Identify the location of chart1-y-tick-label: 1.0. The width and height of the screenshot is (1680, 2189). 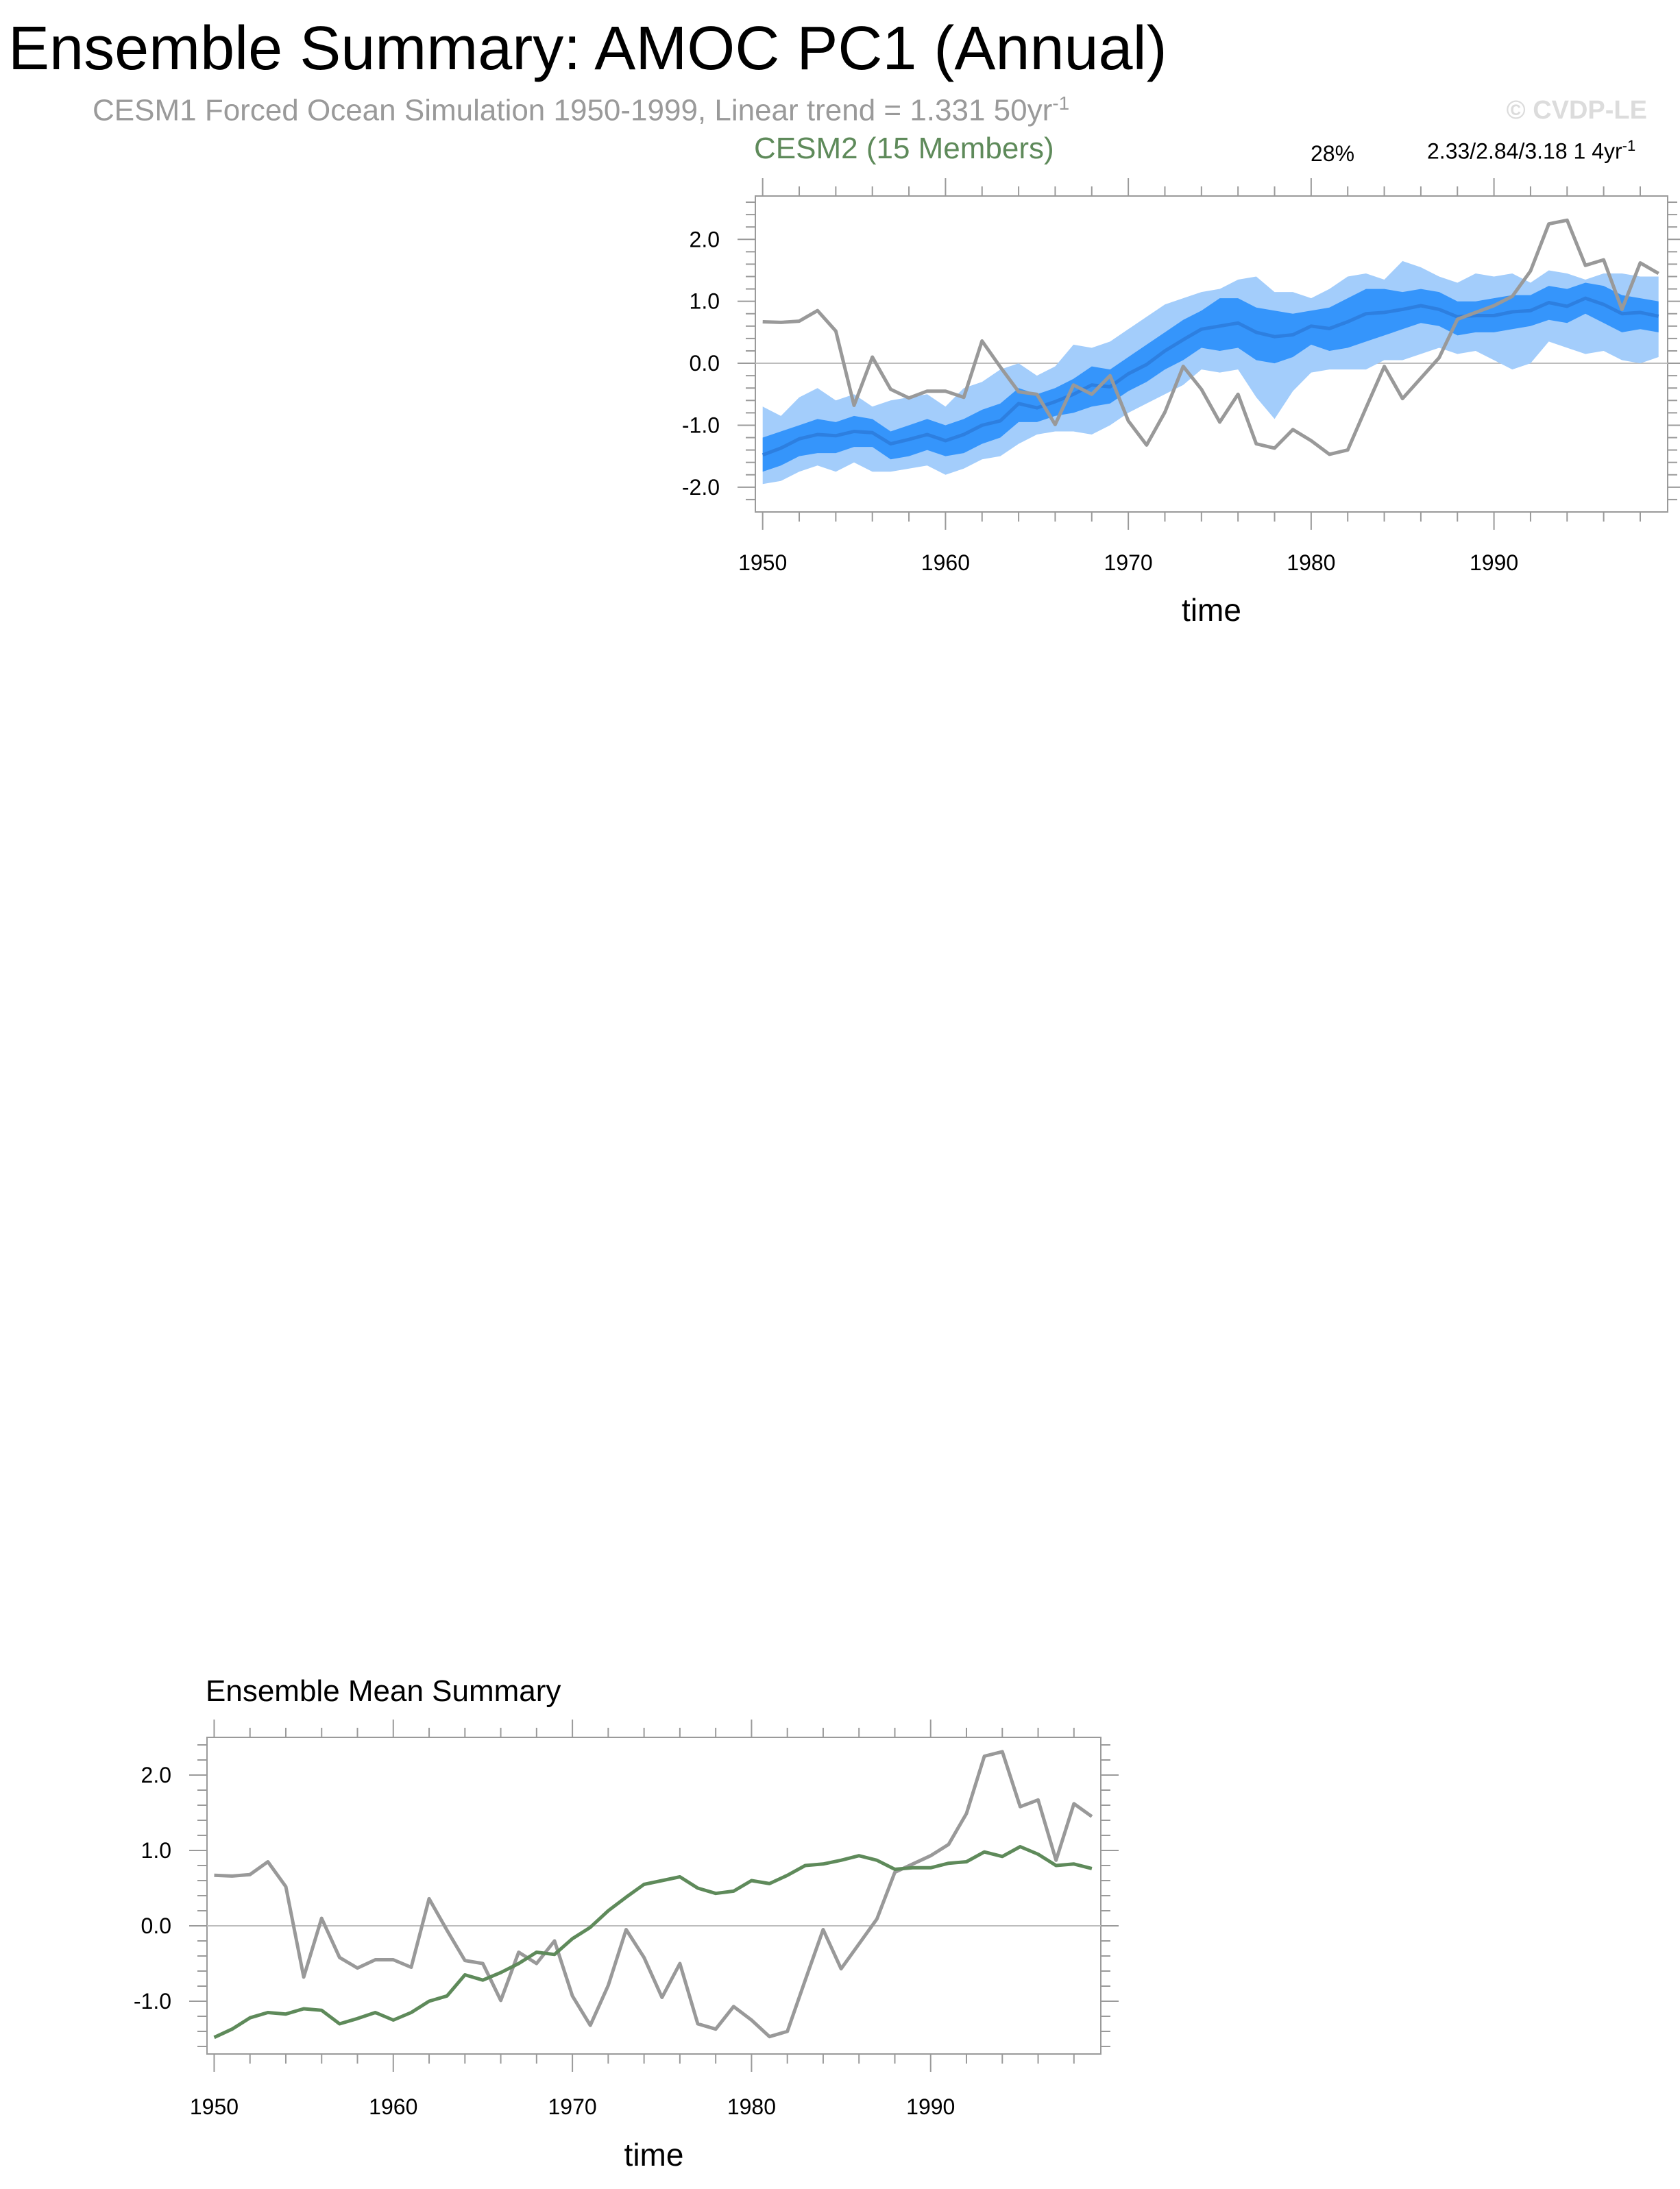
(705, 301).